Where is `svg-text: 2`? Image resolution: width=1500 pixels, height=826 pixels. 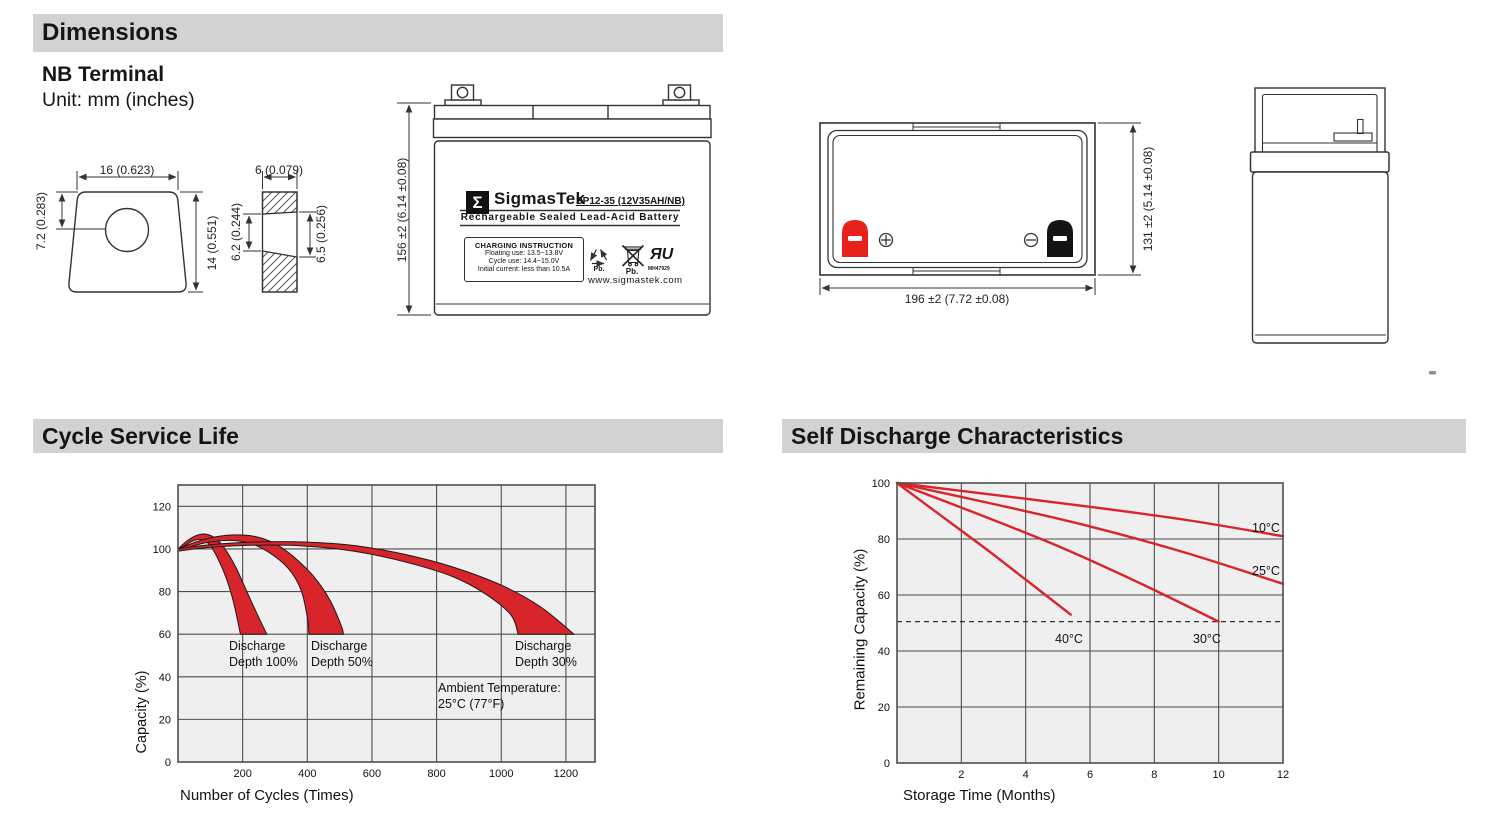 svg-text: 2 is located at coordinates (961, 775).